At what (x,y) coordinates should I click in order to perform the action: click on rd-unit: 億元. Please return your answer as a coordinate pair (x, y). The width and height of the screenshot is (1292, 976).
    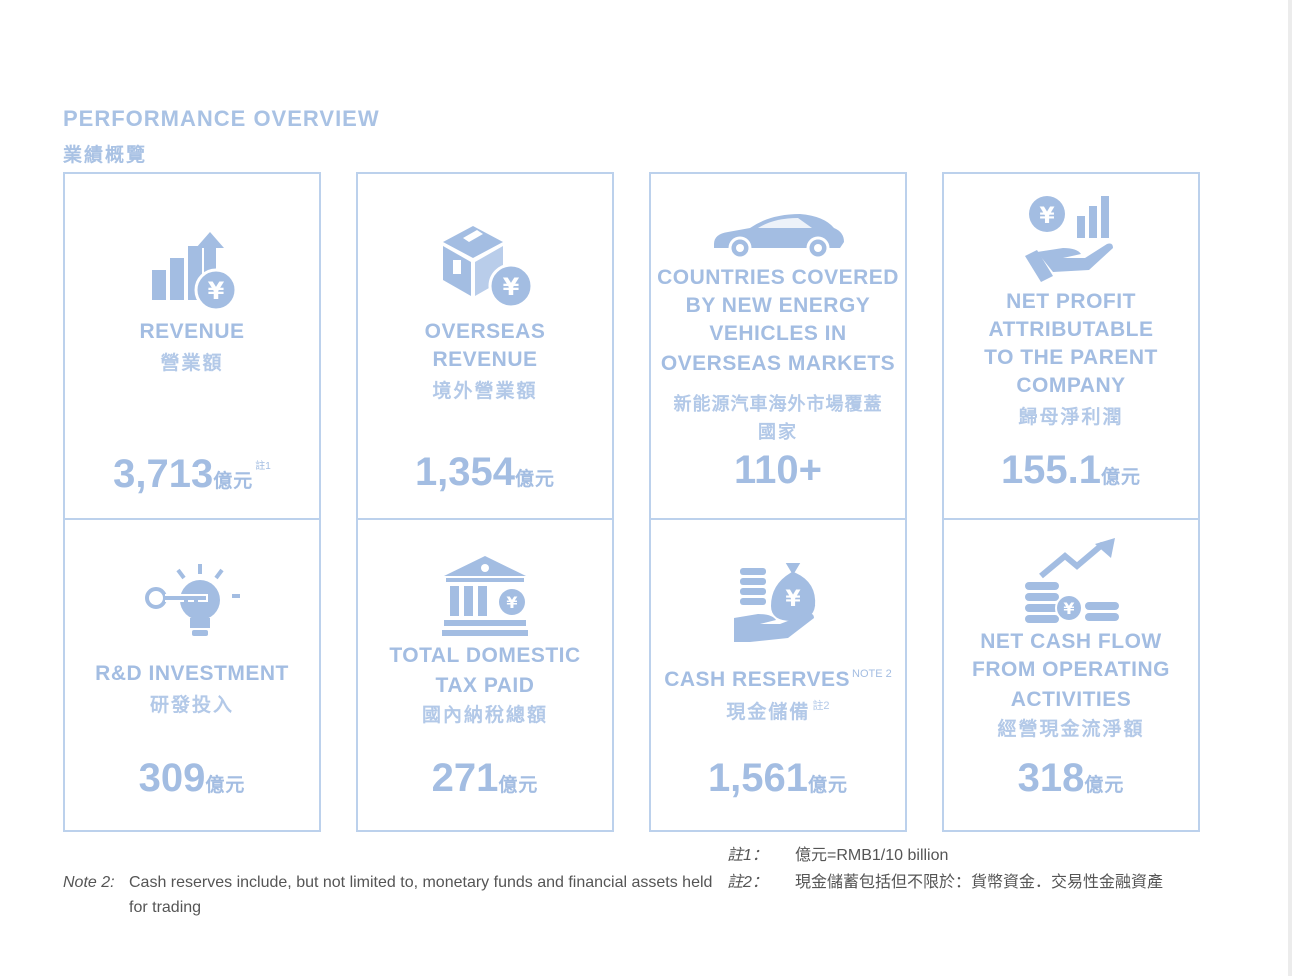
    Looking at the image, I should click on (225, 785).